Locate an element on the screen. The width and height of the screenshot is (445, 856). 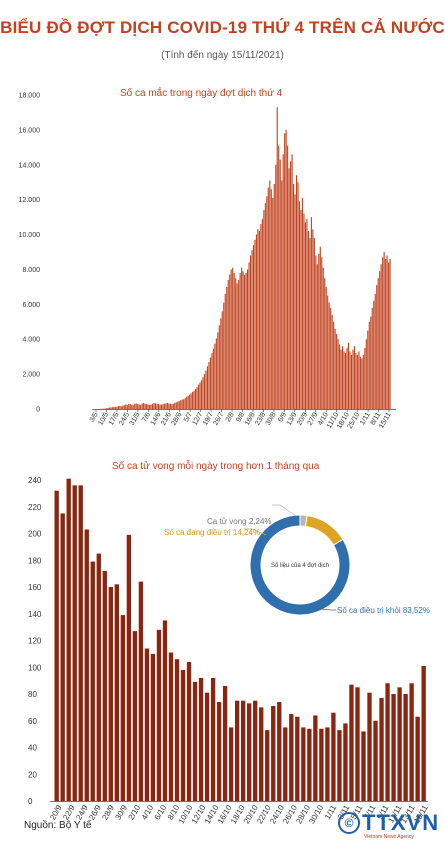
leader-line is located at coordinates (327, 609).